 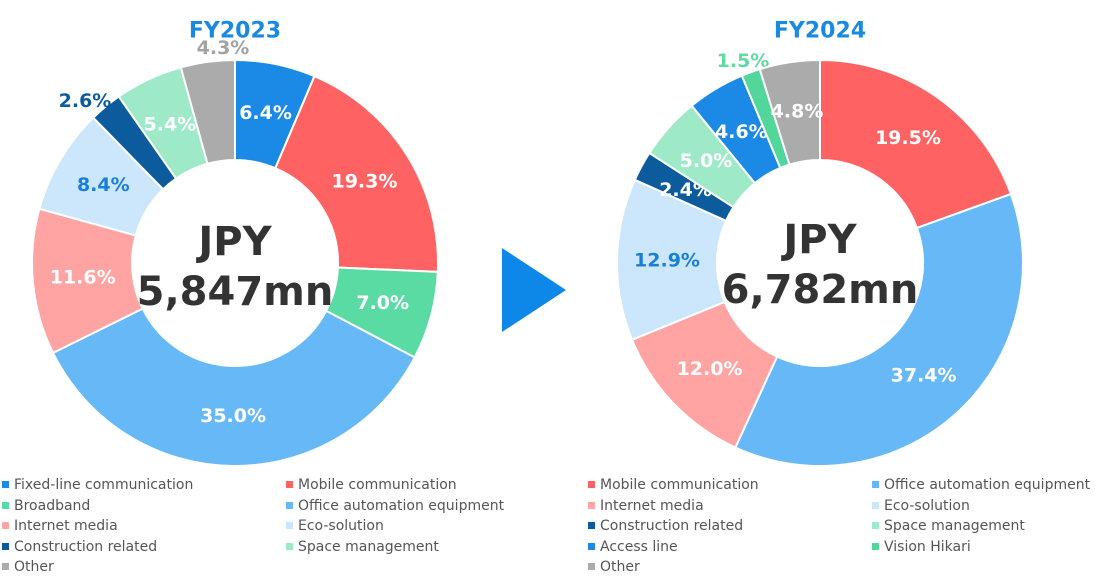 I want to click on data-label-broadband: 7.0%, so click(x=382, y=303).